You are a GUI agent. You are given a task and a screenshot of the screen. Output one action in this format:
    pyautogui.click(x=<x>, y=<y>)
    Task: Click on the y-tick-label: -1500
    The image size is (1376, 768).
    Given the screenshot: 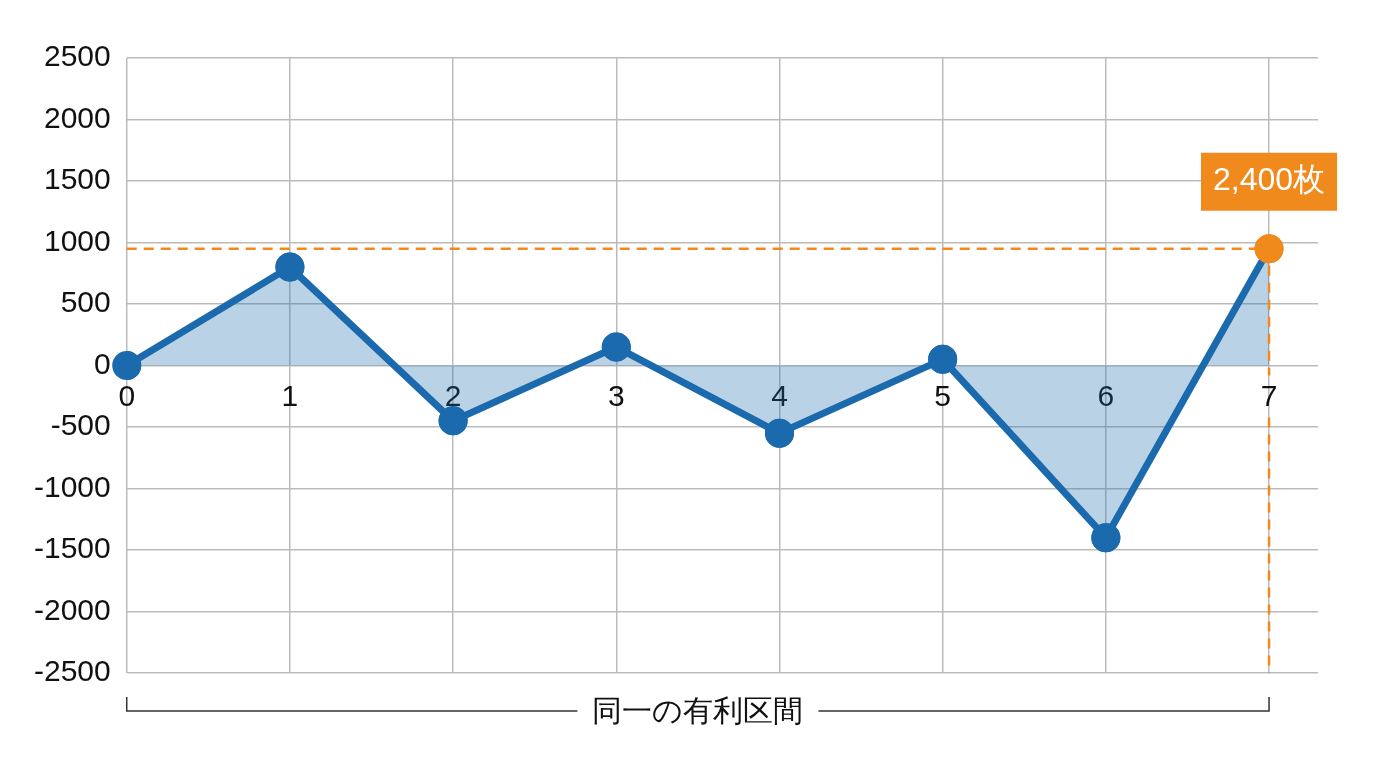 What is the action you would take?
    pyautogui.click(x=72, y=548)
    